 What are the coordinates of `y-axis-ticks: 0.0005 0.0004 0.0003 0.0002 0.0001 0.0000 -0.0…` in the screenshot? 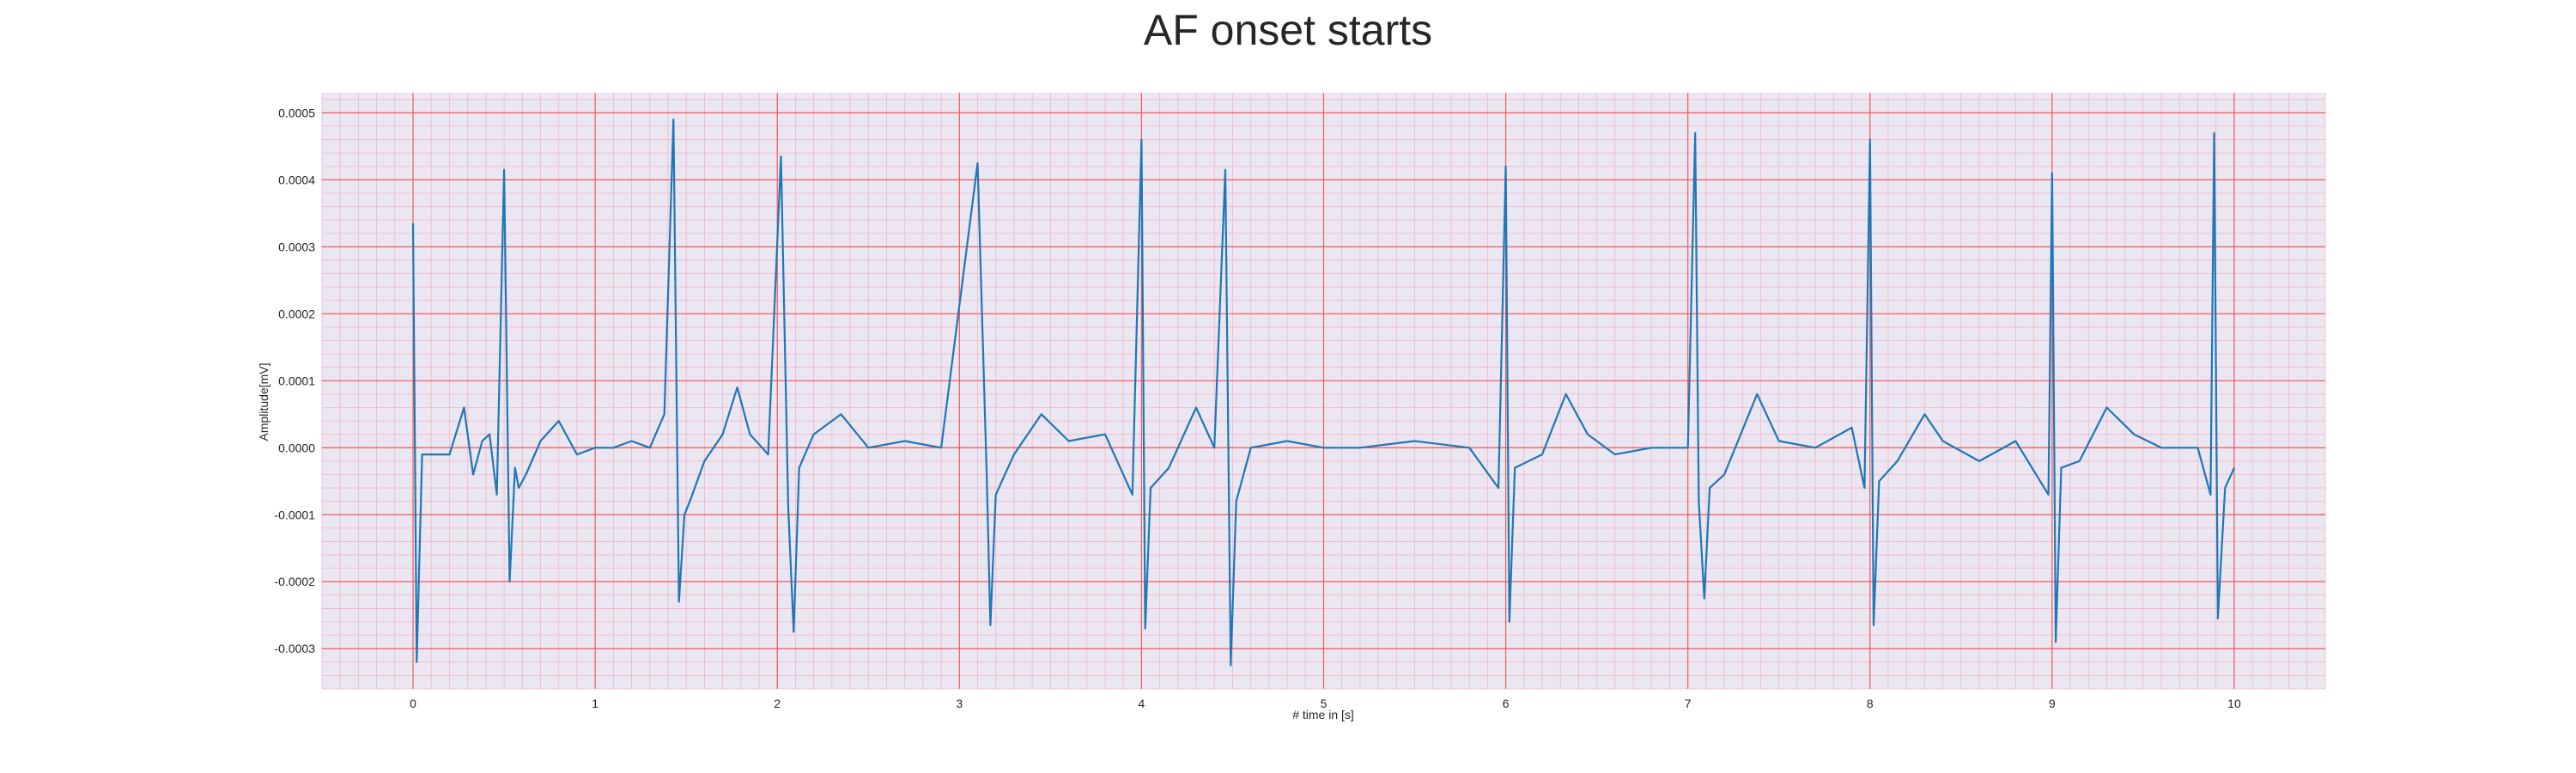 It's located at (295, 380).